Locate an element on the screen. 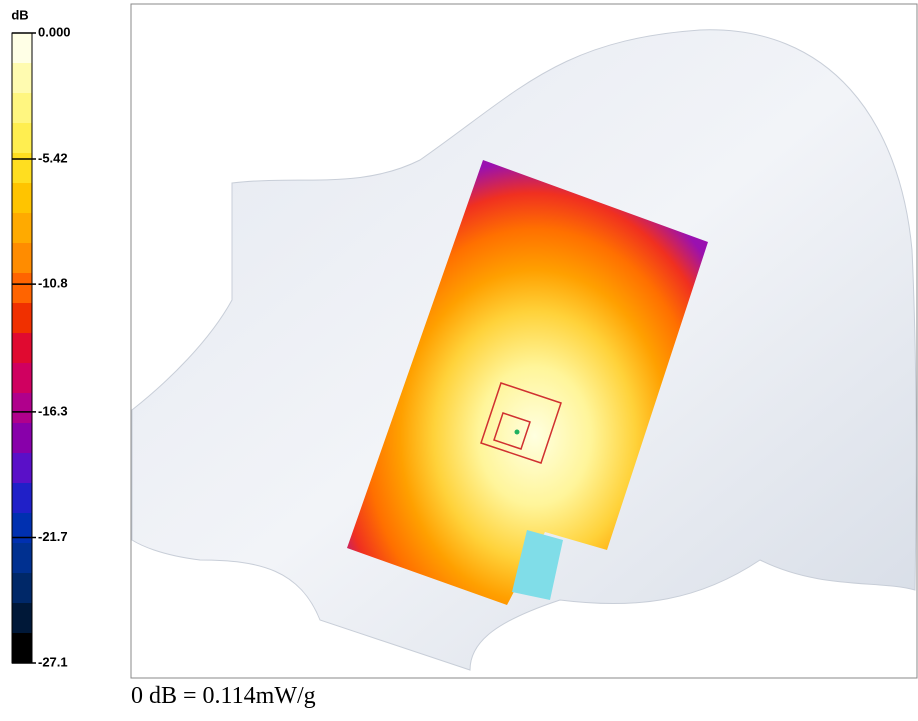  colorbar-tick-label: 0.000 is located at coordinates (54, 31).